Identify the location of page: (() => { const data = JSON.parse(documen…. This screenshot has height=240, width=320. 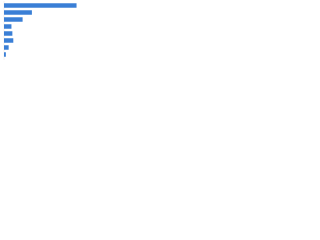
(50, 35).